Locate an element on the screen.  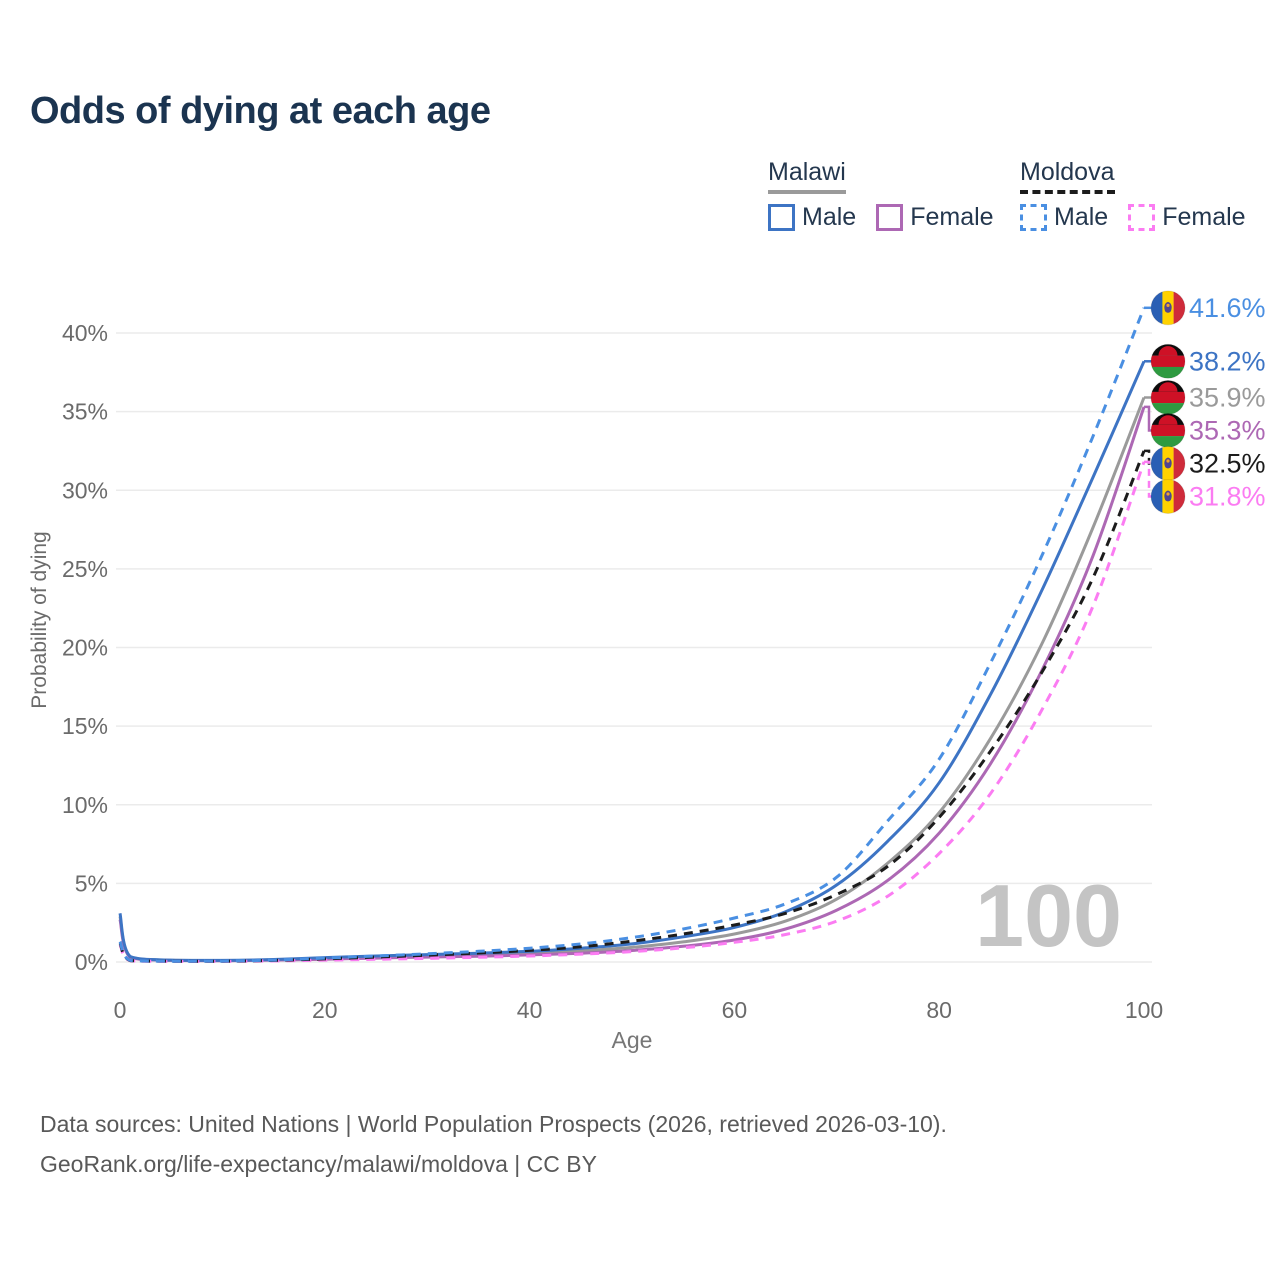
y-tick-label-25: 25% is located at coordinates (85, 569).